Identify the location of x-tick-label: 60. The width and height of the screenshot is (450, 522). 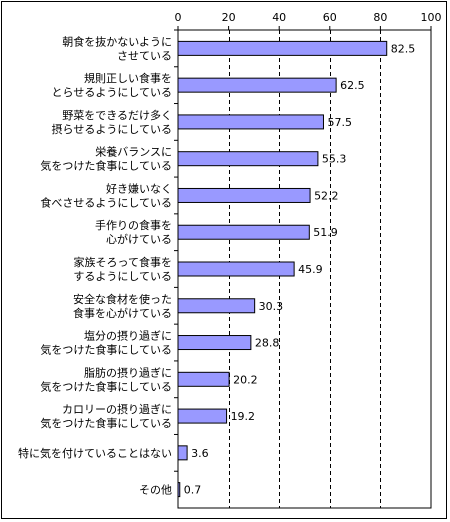
(330, 17).